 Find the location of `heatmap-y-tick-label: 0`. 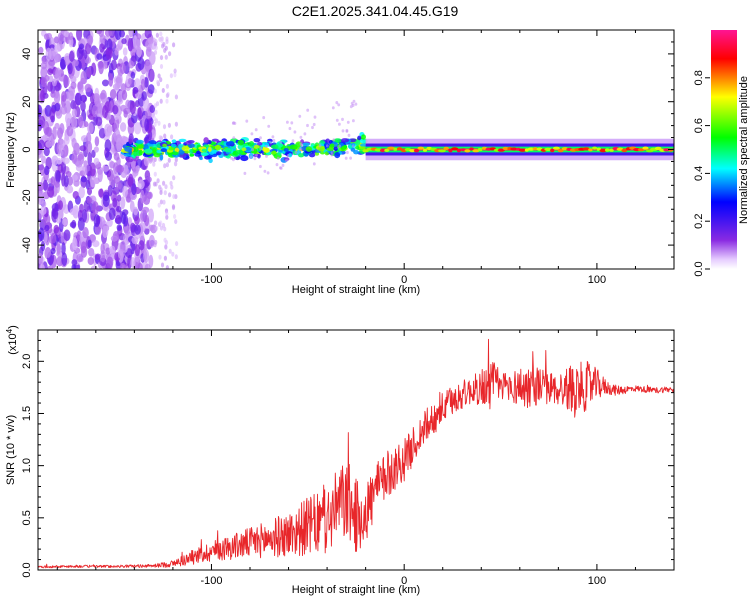

heatmap-y-tick-label: 0 is located at coordinates (27, 149).